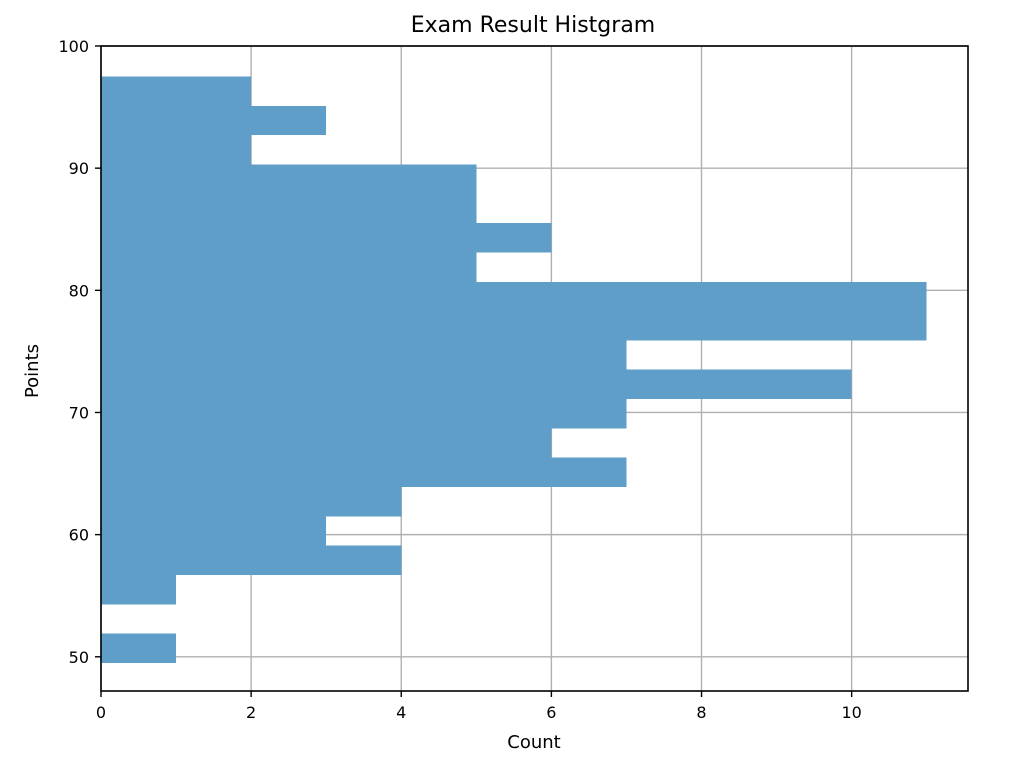 Image resolution: width=1024 pixels, height=764 pixels. Describe the element at coordinates (551, 712) in the screenshot. I see `x-tick-label: 6` at that location.